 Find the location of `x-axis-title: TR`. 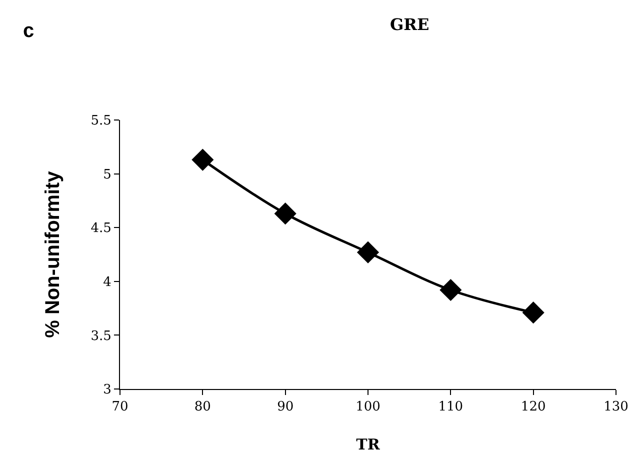

x-axis-title: TR is located at coordinates (368, 445).